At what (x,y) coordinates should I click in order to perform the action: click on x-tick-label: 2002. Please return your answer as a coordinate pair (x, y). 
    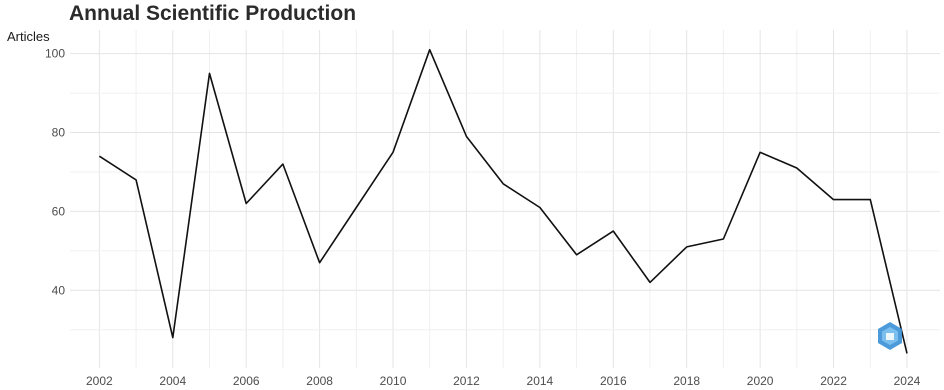
    Looking at the image, I should click on (99, 381).